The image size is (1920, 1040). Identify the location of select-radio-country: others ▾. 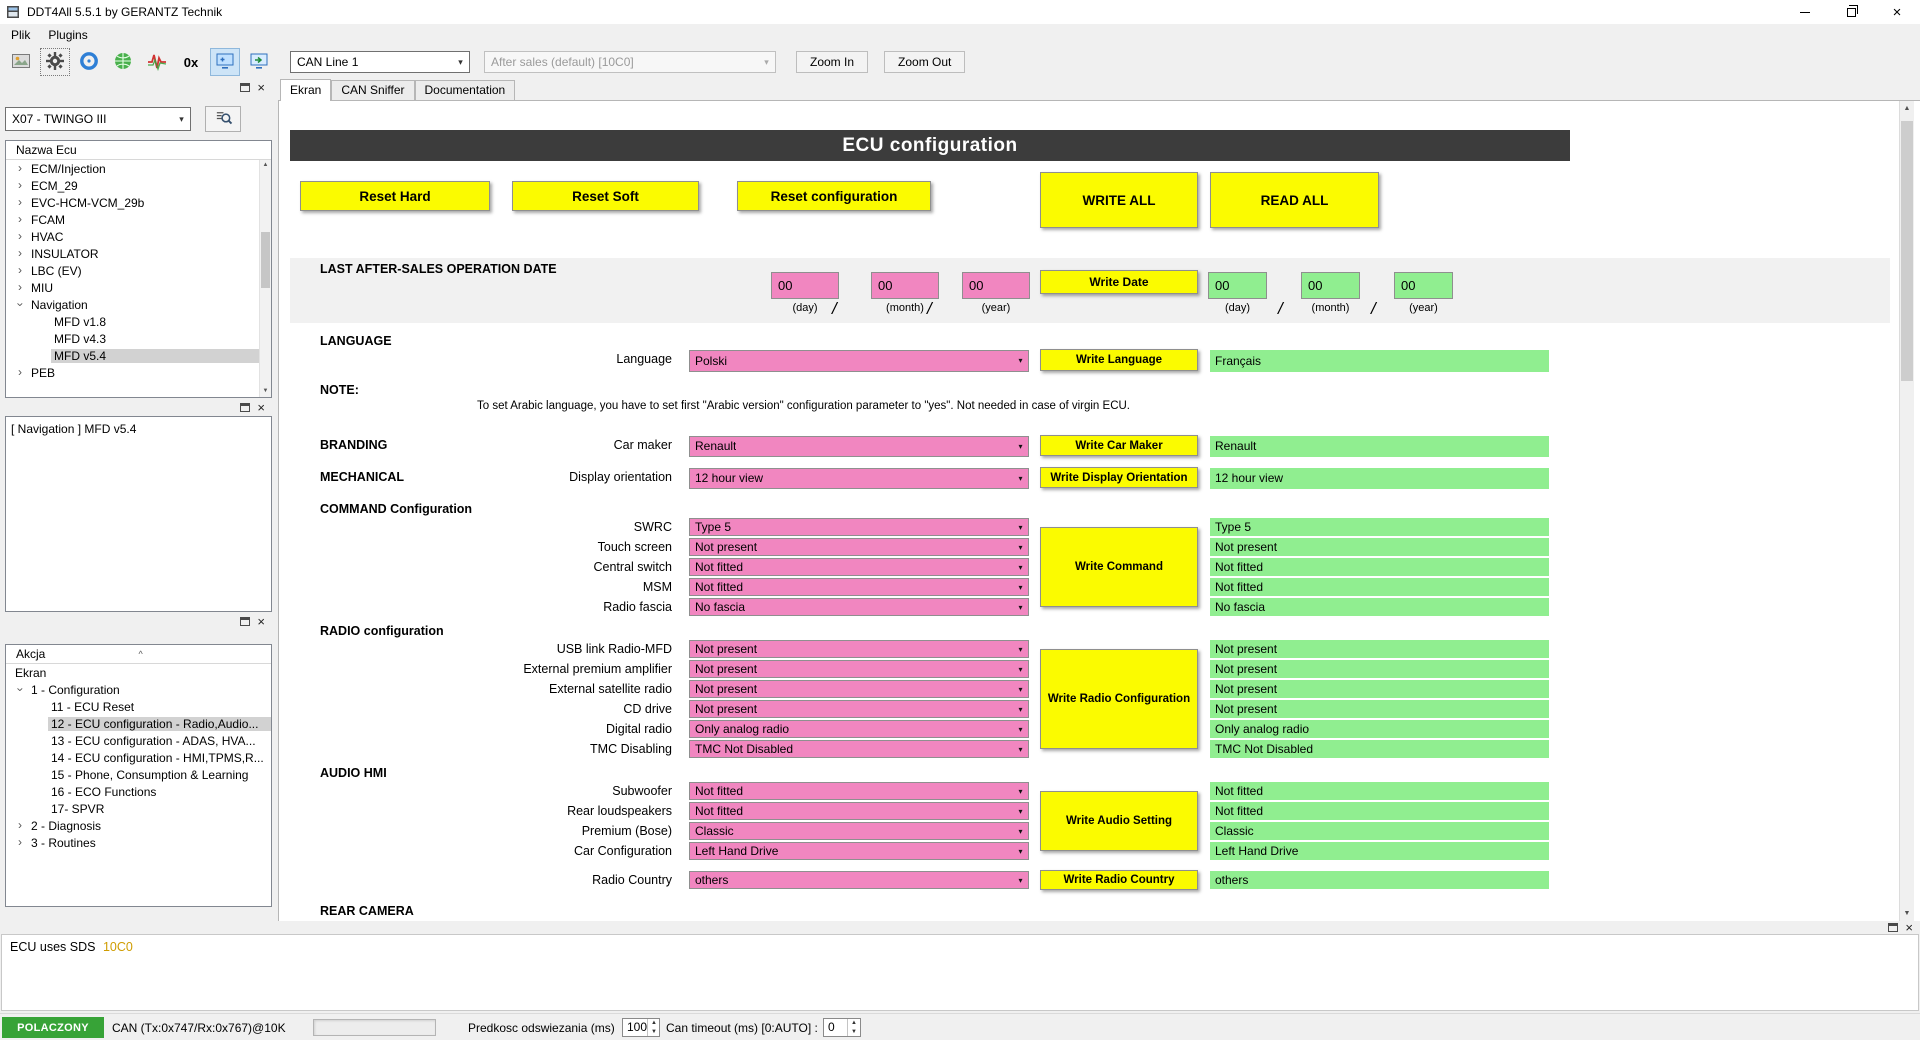
(859, 880).